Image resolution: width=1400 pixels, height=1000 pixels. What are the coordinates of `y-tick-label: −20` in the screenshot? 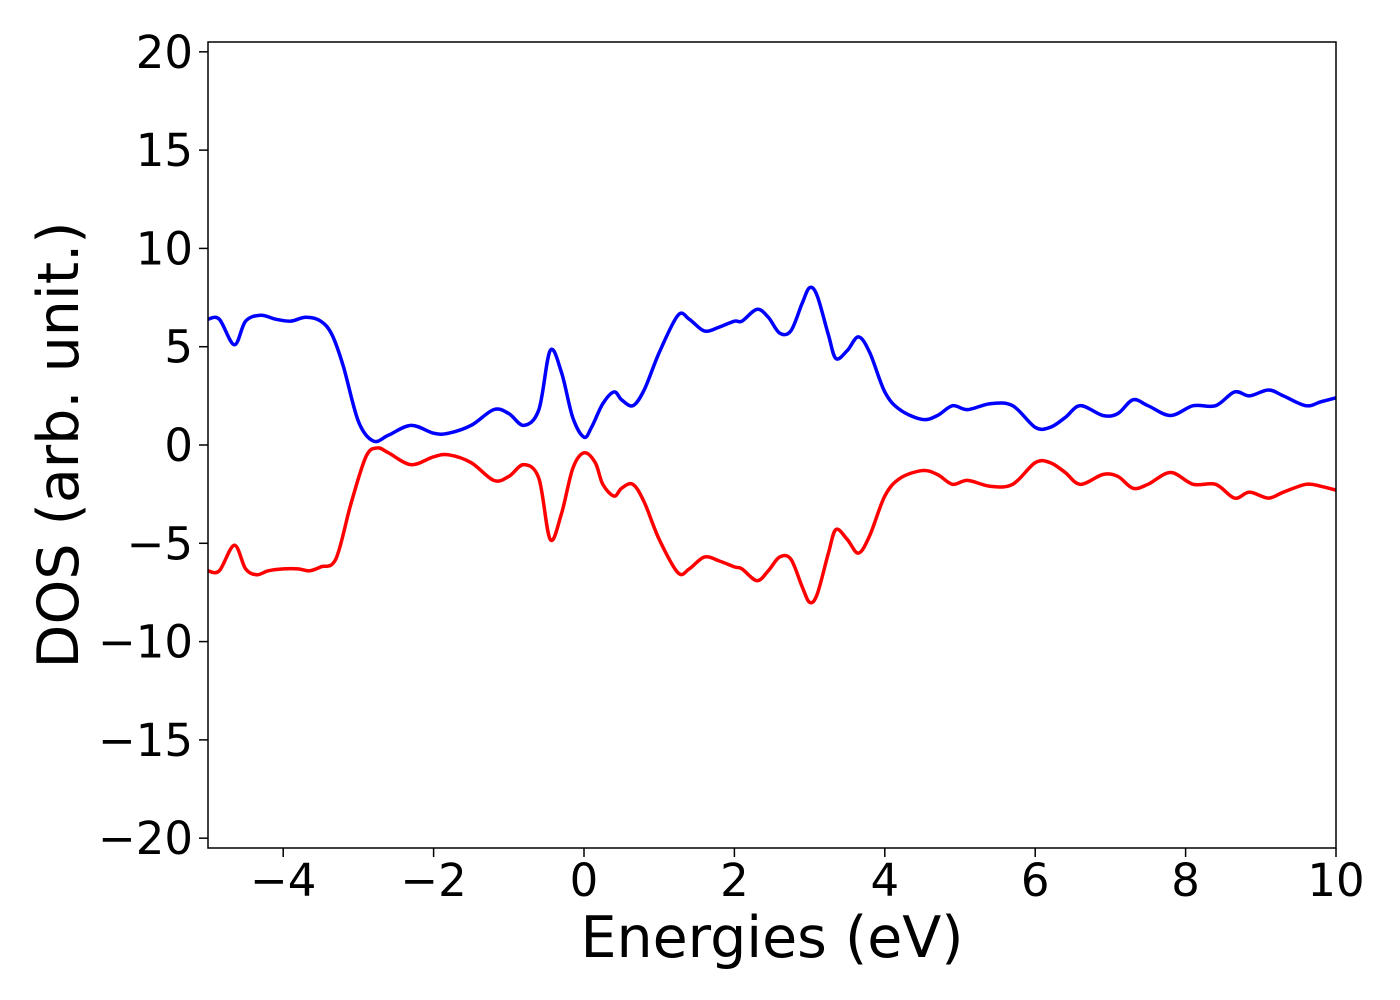 It's located at (145, 838).